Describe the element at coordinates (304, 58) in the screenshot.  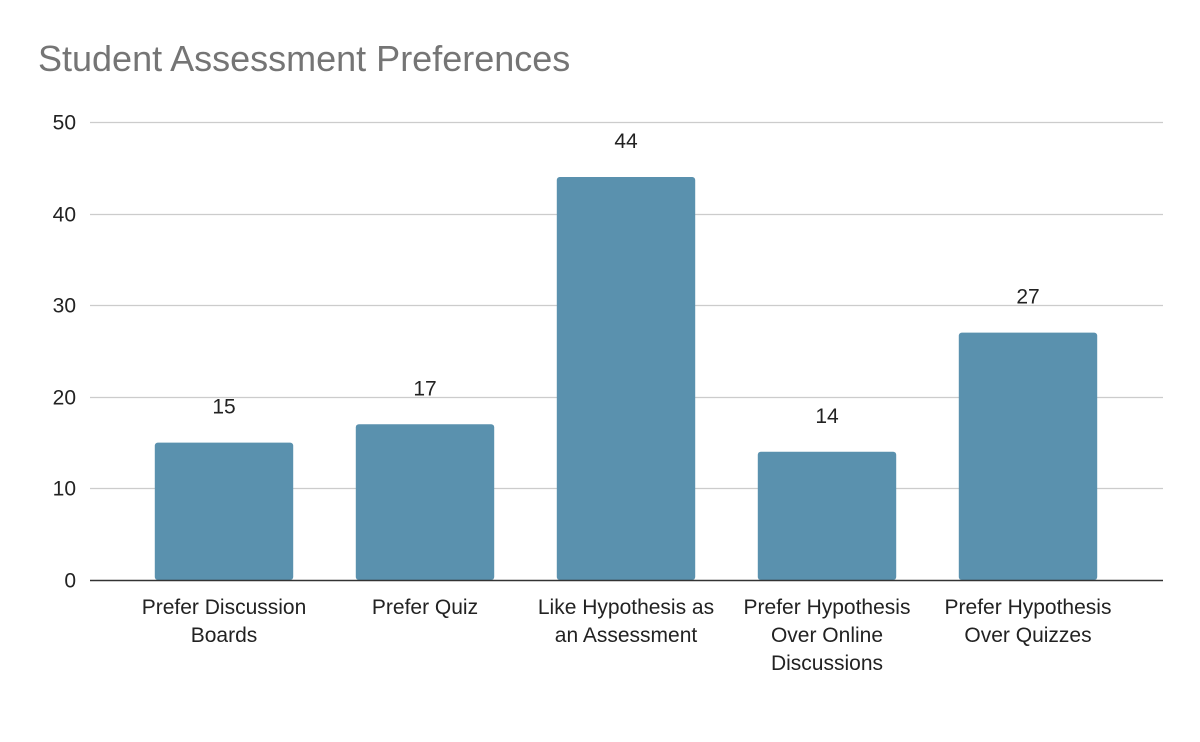
I see `chart-title: Student Assessment Preferences` at that location.